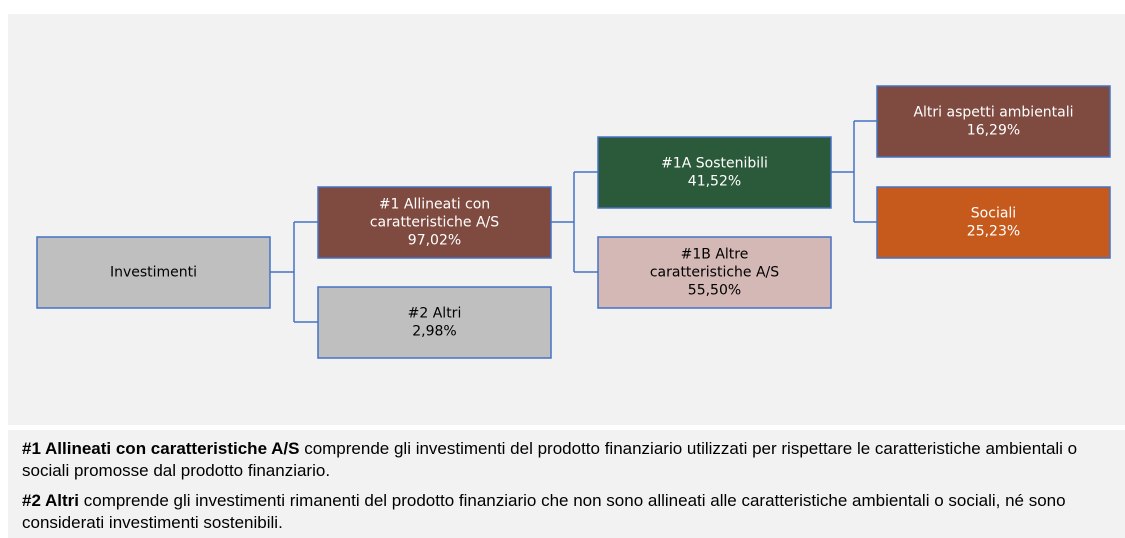 The width and height of the screenshot is (1125, 538). What do you see at coordinates (434, 332) in the screenshot?
I see `node-value: 2,98%` at bounding box center [434, 332].